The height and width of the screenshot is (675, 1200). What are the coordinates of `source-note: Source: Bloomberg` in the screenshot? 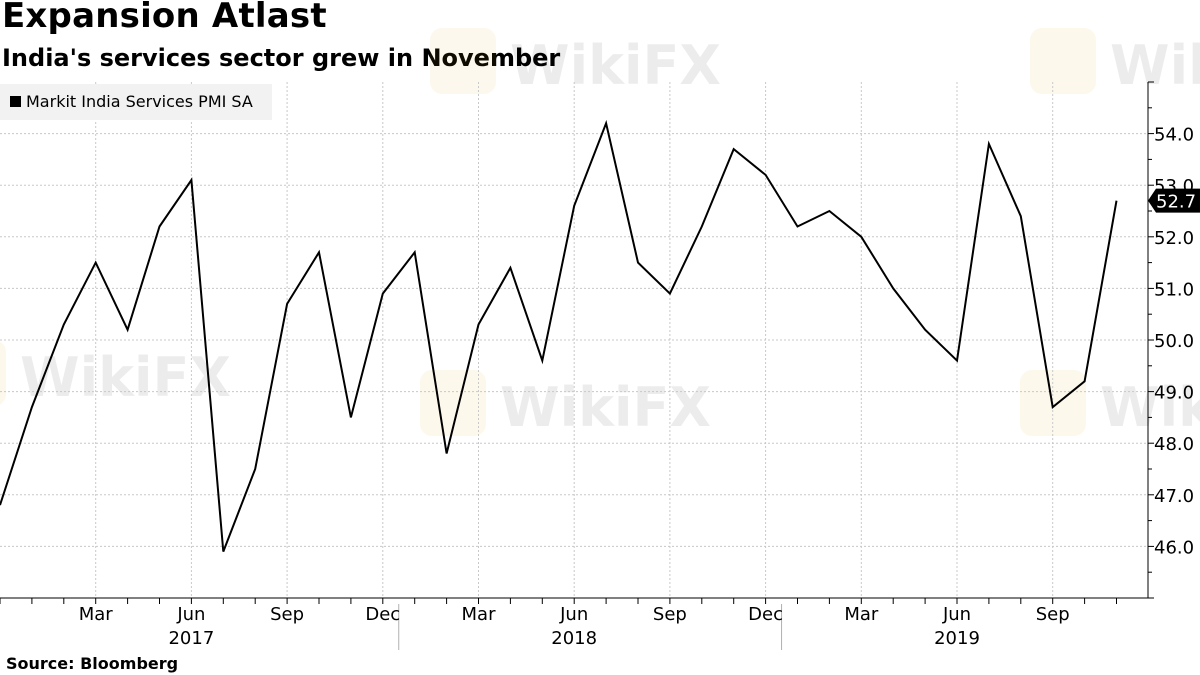 It's located at (92, 663).